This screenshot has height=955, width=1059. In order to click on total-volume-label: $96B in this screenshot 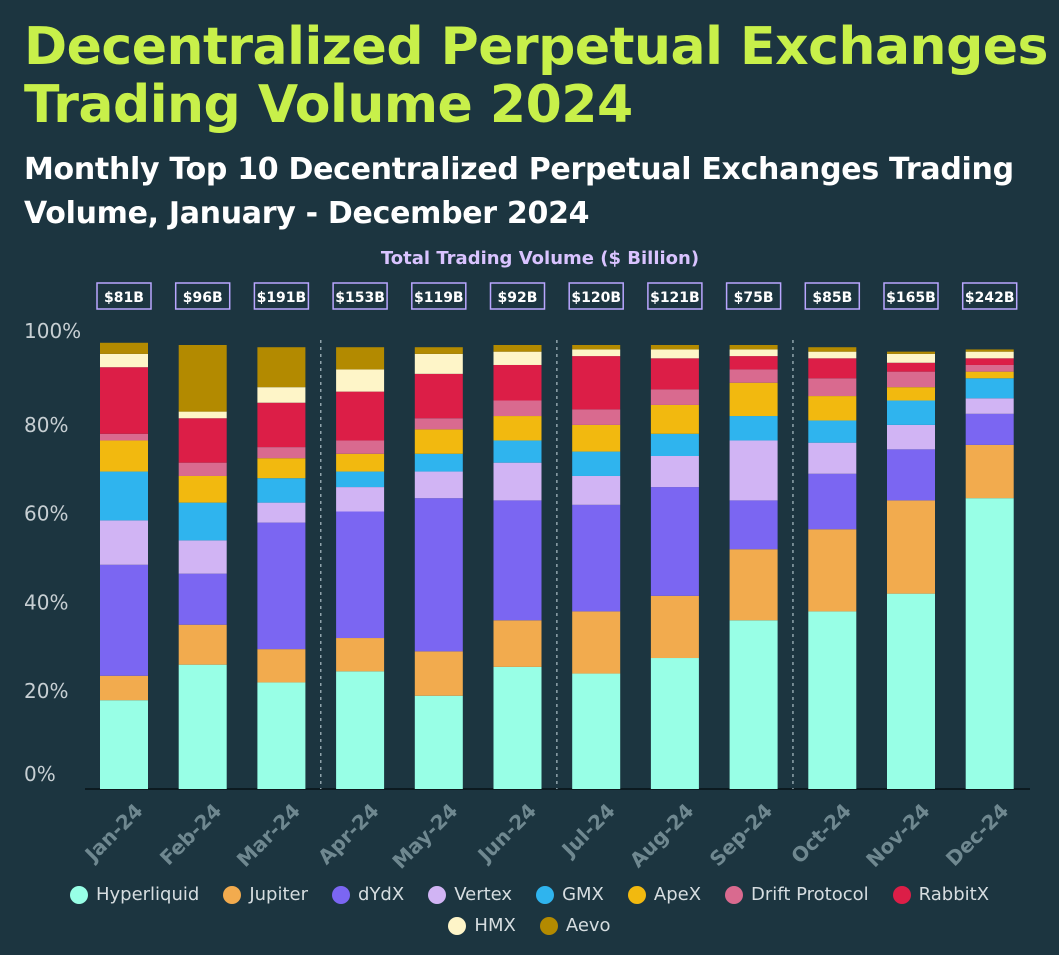, I will do `click(202, 296)`.